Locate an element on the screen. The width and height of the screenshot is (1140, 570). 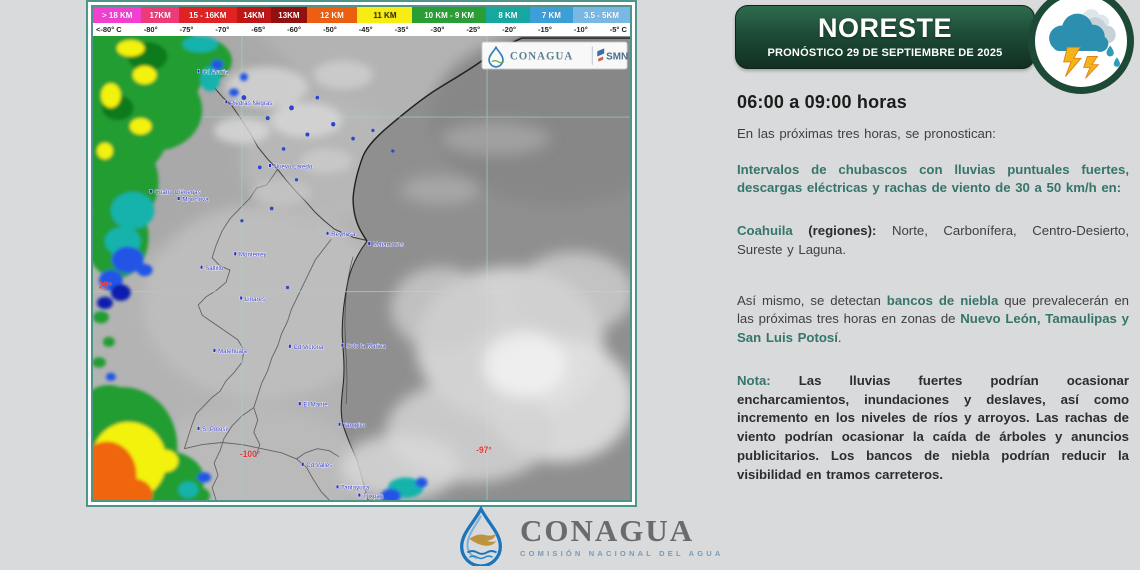
city-label: Nuevo Laredo is located at coordinates (293, 166).